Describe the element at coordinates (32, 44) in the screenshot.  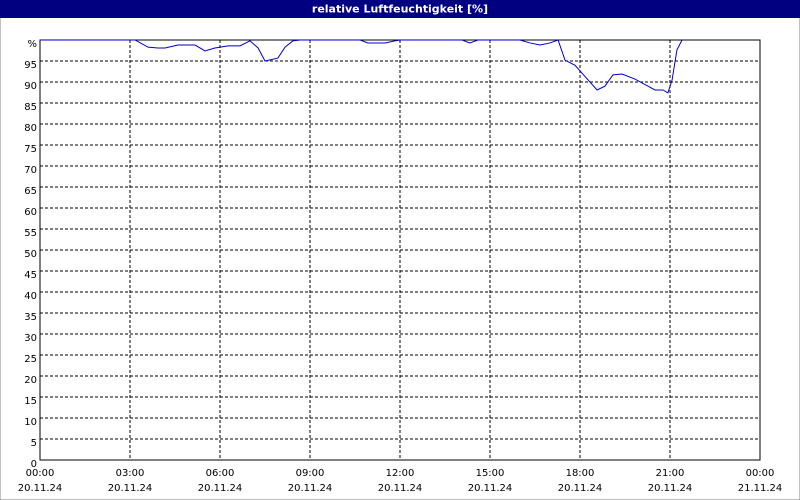
I see `y-tick-label: %` at that location.